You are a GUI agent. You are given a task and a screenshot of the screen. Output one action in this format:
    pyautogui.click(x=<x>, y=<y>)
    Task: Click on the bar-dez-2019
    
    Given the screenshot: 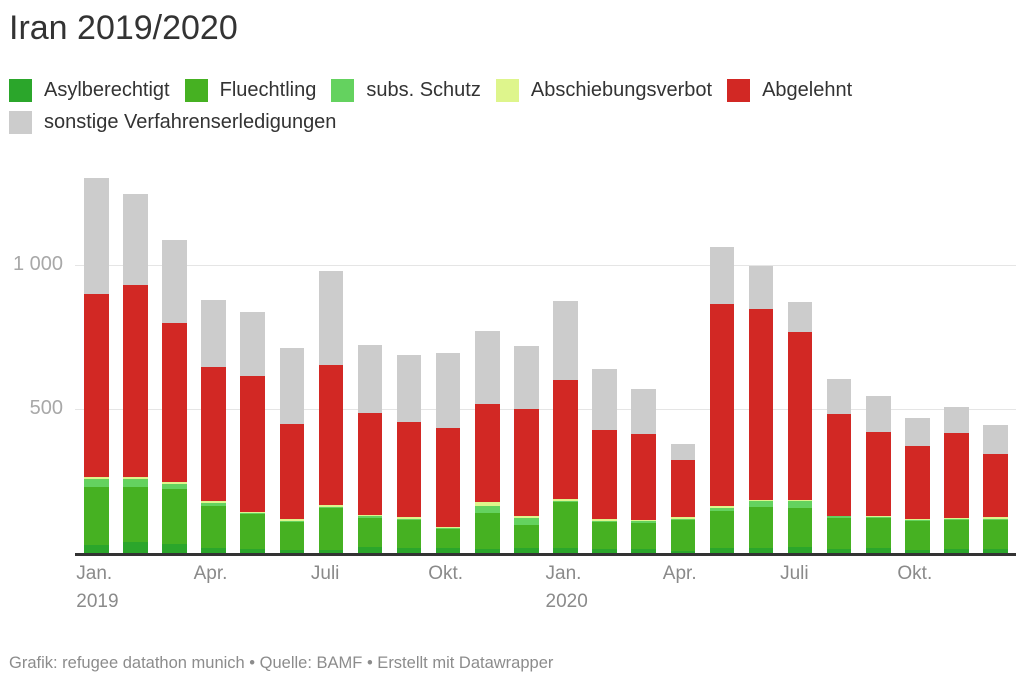 What is the action you would take?
    pyautogui.click(x=526, y=450)
    